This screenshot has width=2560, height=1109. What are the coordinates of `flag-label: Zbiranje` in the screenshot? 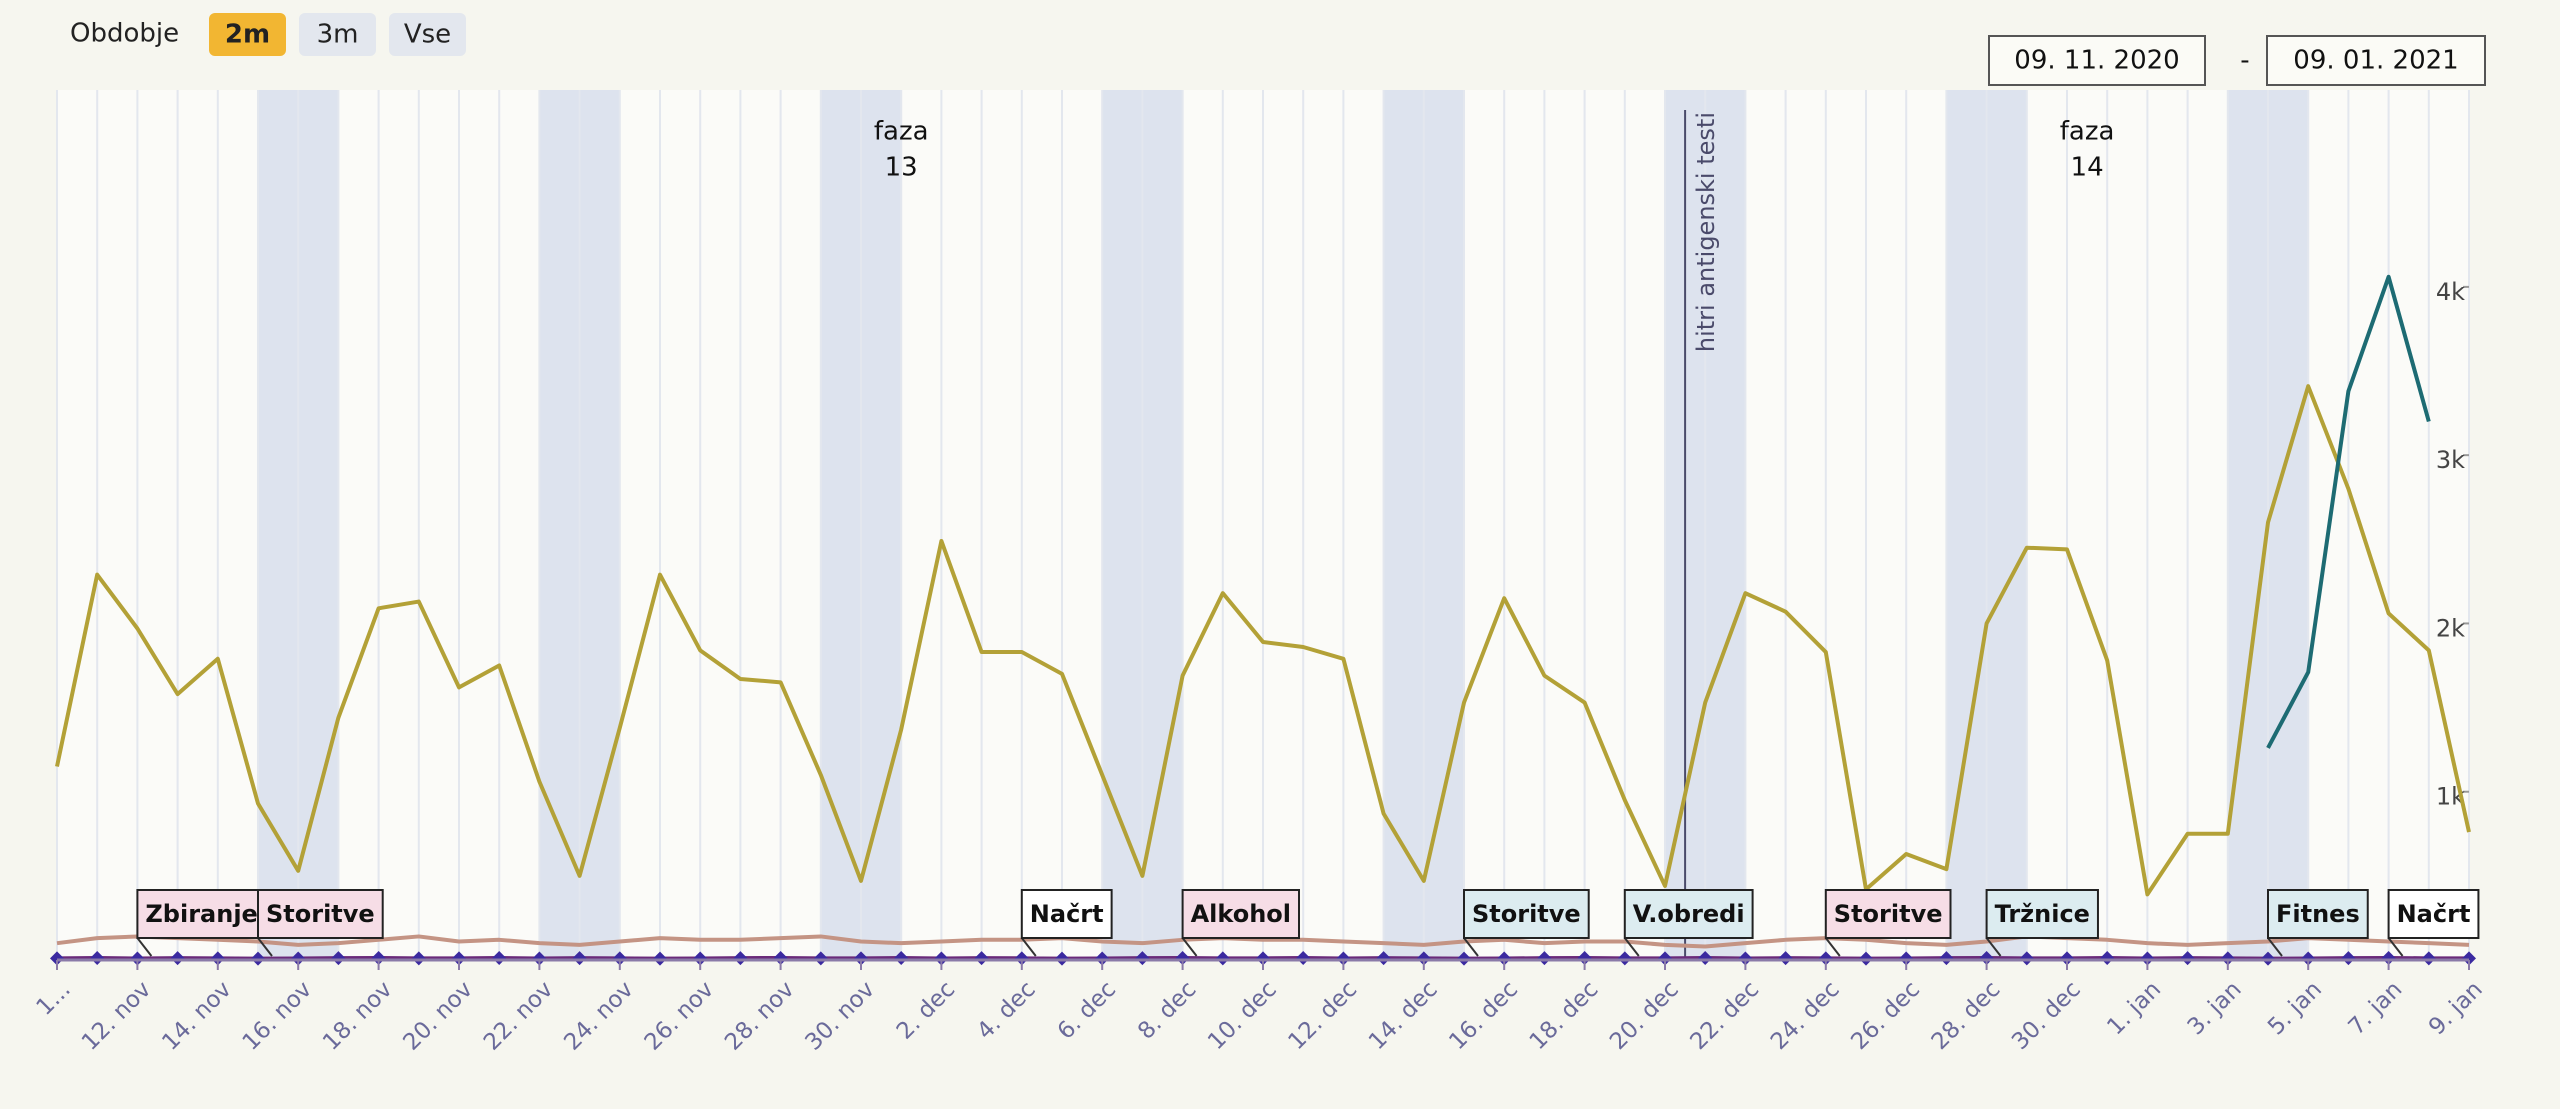 It's located at (201, 914).